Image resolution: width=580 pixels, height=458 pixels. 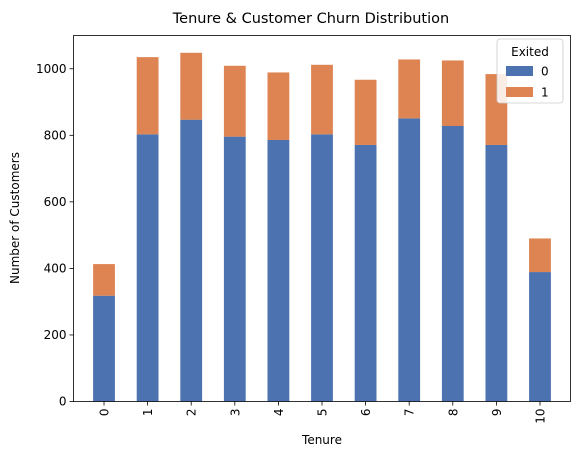 I want to click on legend-title: Exited, so click(x=530, y=52).